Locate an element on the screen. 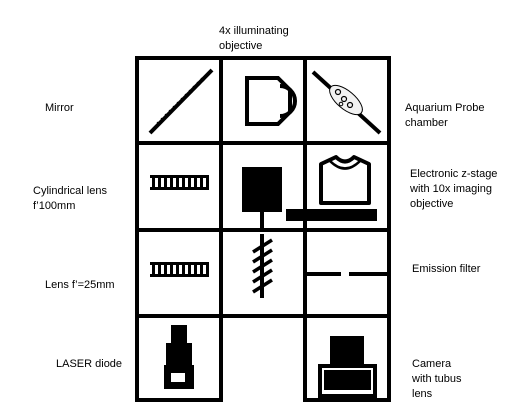  cylindrical-lens-icon is located at coordinates (179, 182).